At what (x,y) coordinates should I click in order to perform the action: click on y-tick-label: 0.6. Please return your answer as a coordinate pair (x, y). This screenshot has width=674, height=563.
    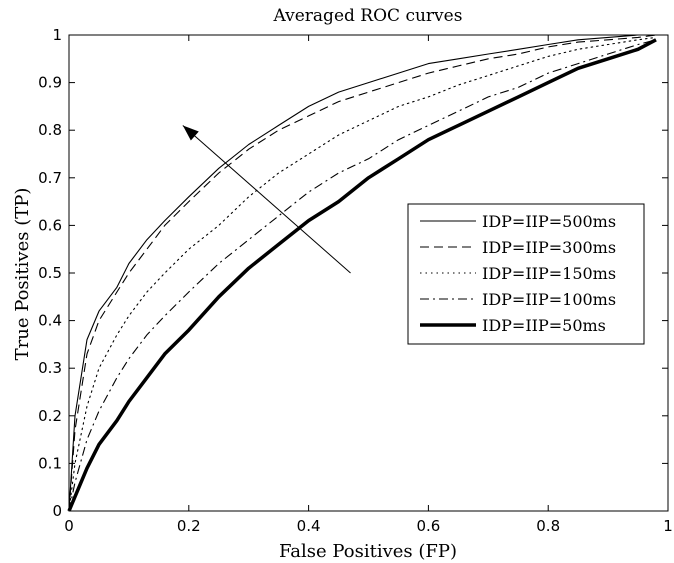
    Looking at the image, I should click on (50, 225).